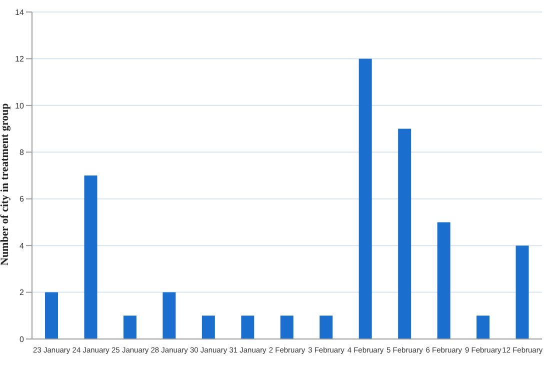 The image size is (550, 369). Describe the element at coordinates (20, 12) in the screenshot. I see `y-tick-label: 14` at that location.